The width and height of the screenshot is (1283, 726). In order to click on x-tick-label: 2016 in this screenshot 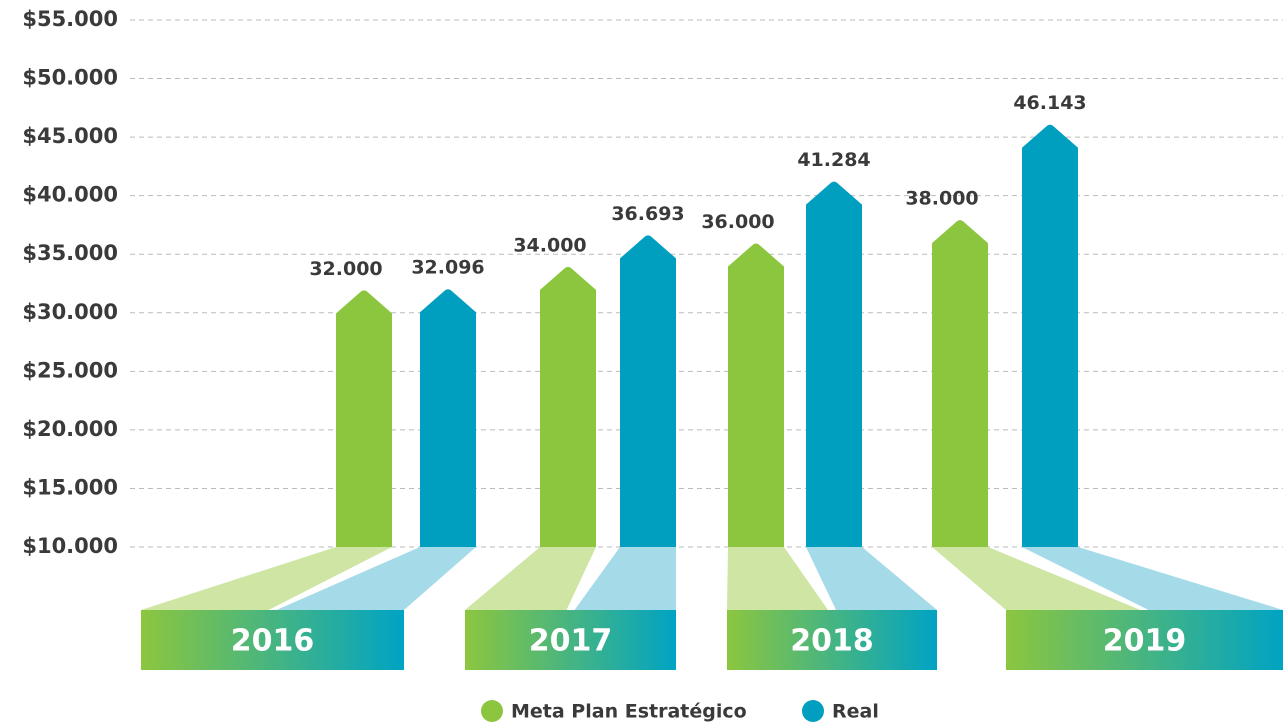, I will do `click(273, 641)`.